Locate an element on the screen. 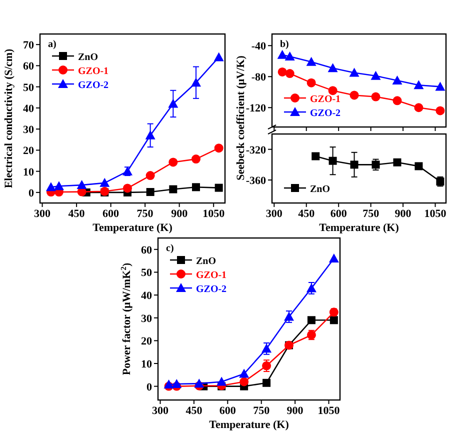 This screenshot has width=454, height=441. y-tick-label: 70 is located at coordinates (28, 46).